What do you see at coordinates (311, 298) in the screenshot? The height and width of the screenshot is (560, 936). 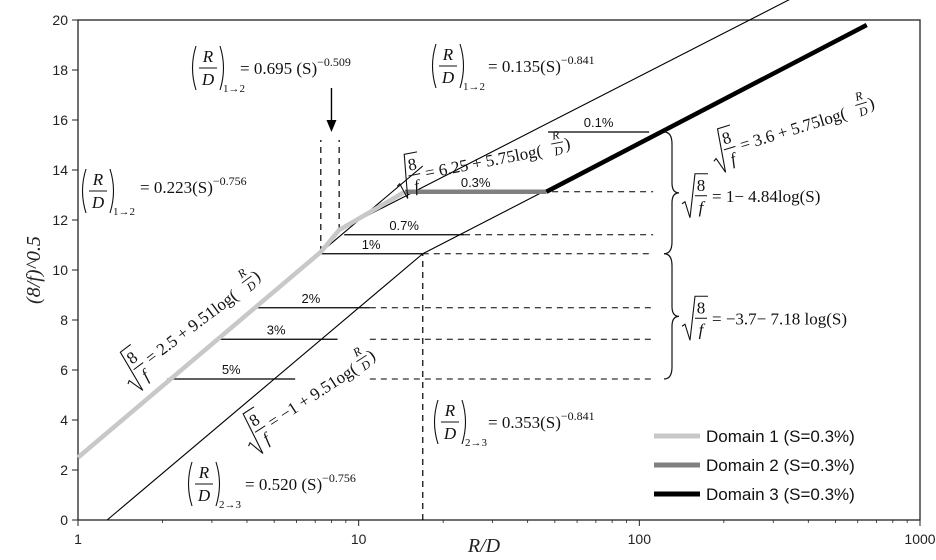 I see `slope-level-label: 2%` at bounding box center [311, 298].